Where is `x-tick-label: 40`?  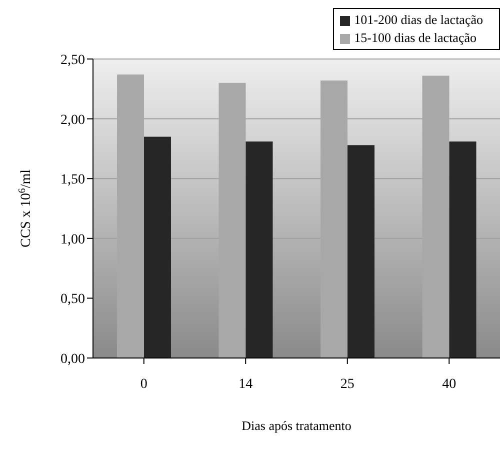 x-tick-label: 40 is located at coordinates (449, 384).